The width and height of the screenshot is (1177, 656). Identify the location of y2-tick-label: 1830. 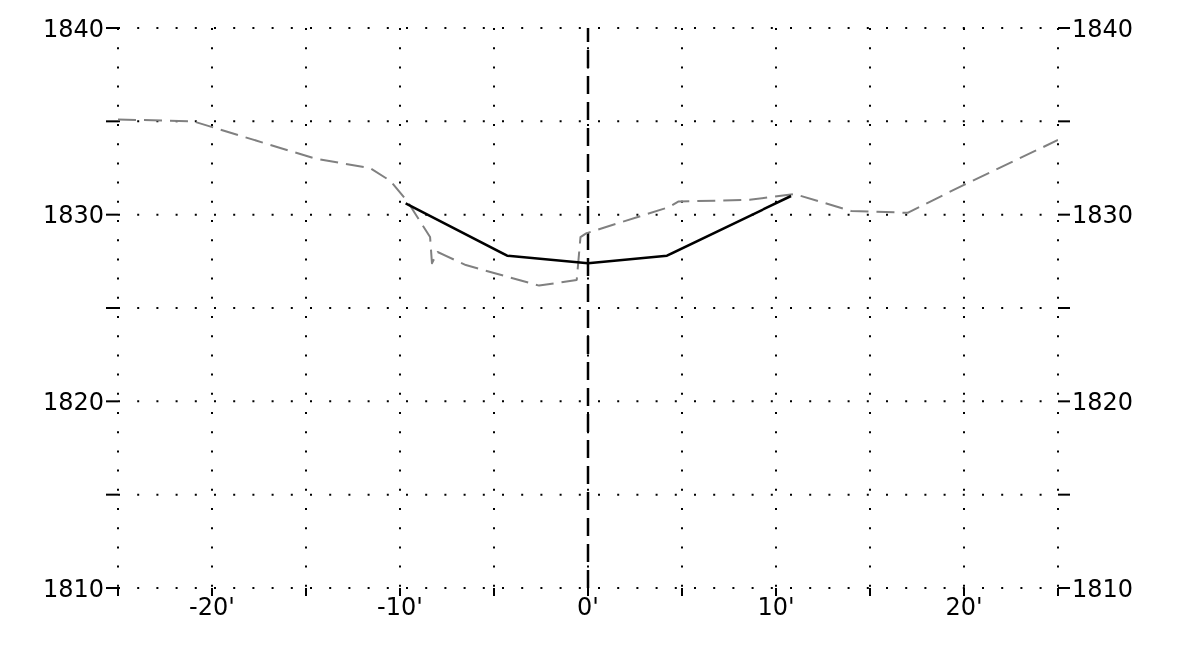
(1103, 215).